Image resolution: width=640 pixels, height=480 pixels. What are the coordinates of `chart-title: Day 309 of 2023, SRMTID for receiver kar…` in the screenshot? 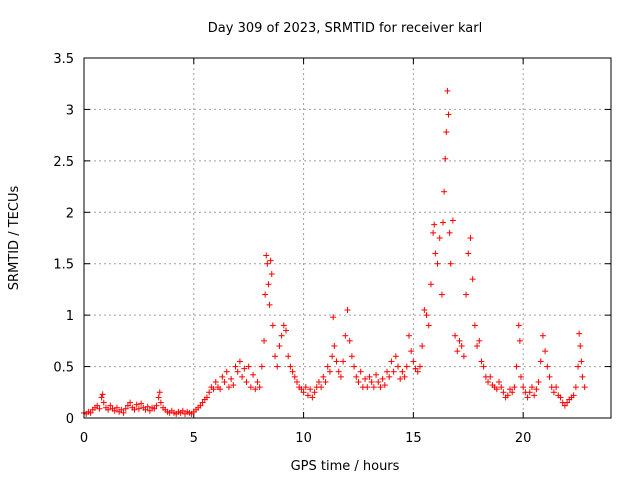 It's located at (345, 28).